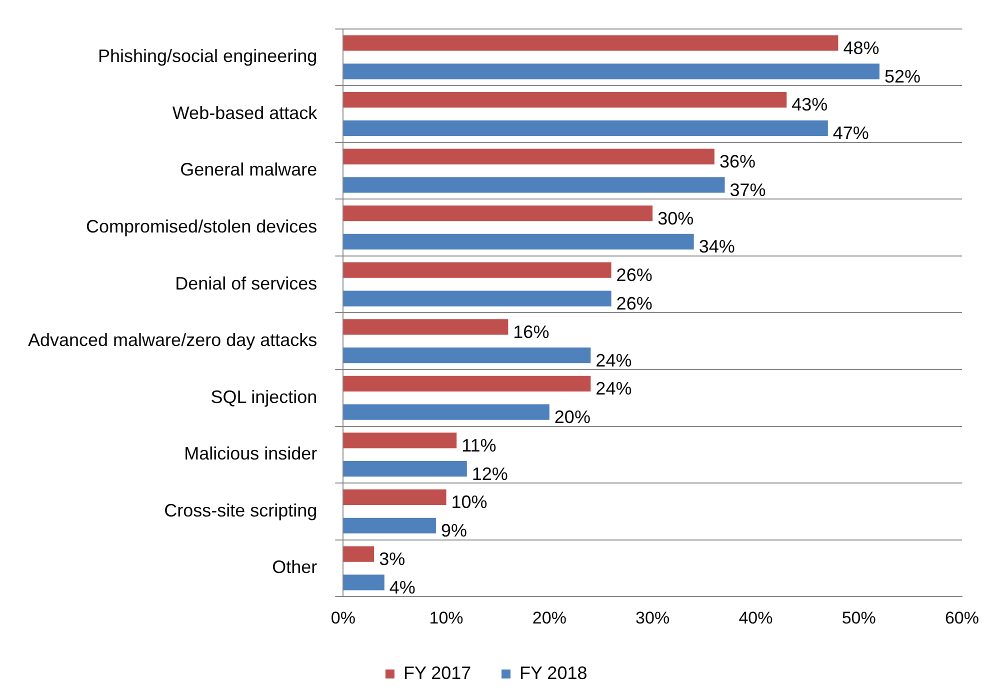 The width and height of the screenshot is (985, 697). I want to click on y-tick-label: Denial of services, so click(246, 283).